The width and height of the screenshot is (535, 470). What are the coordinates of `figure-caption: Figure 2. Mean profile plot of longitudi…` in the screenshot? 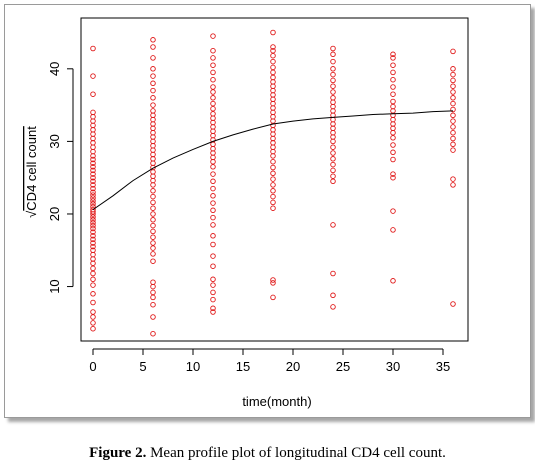 It's located at (267, 453).